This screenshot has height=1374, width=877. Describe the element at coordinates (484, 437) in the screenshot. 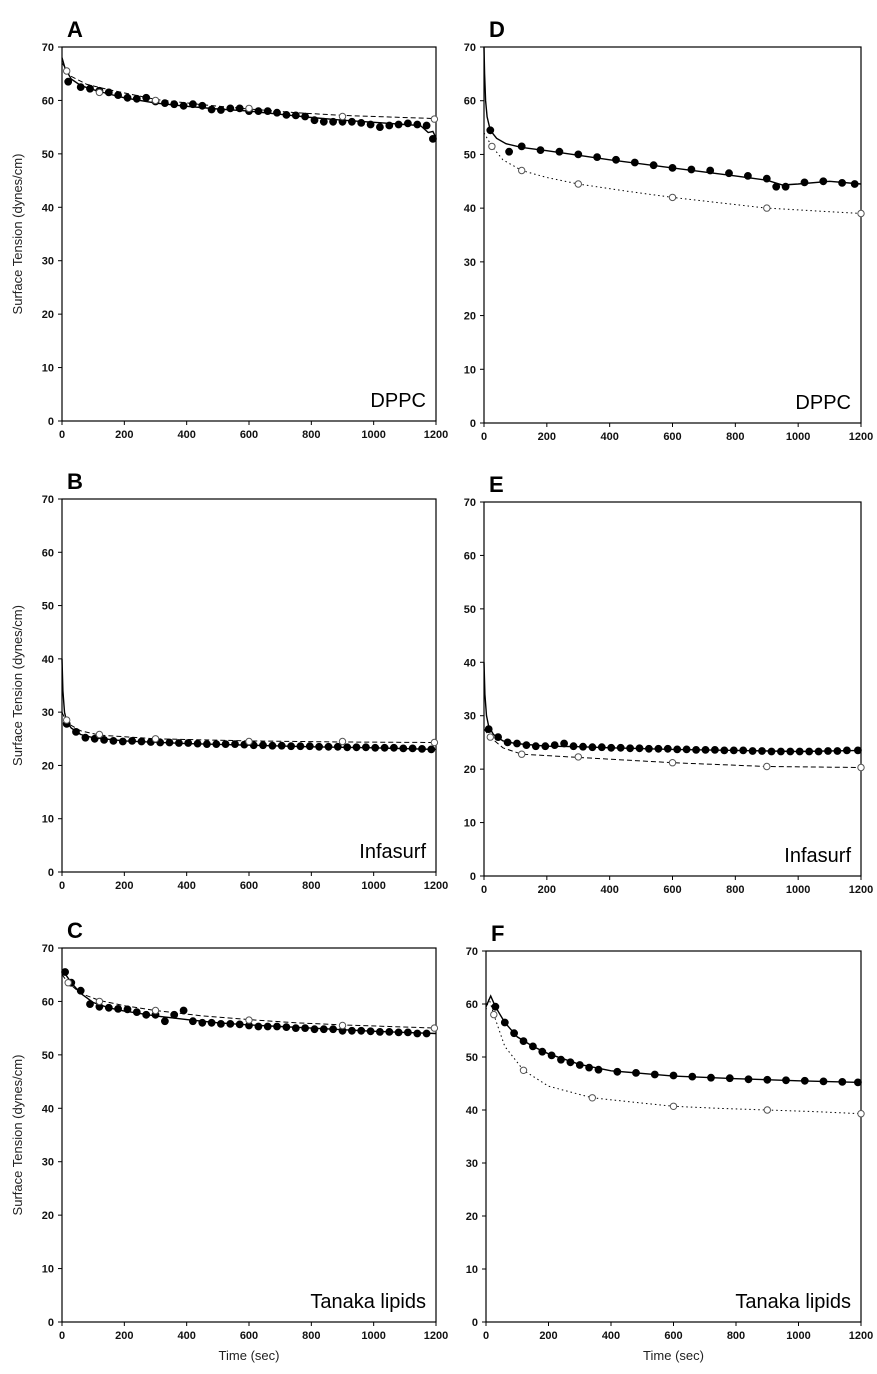

I see `x-tick-label: 0` at that location.